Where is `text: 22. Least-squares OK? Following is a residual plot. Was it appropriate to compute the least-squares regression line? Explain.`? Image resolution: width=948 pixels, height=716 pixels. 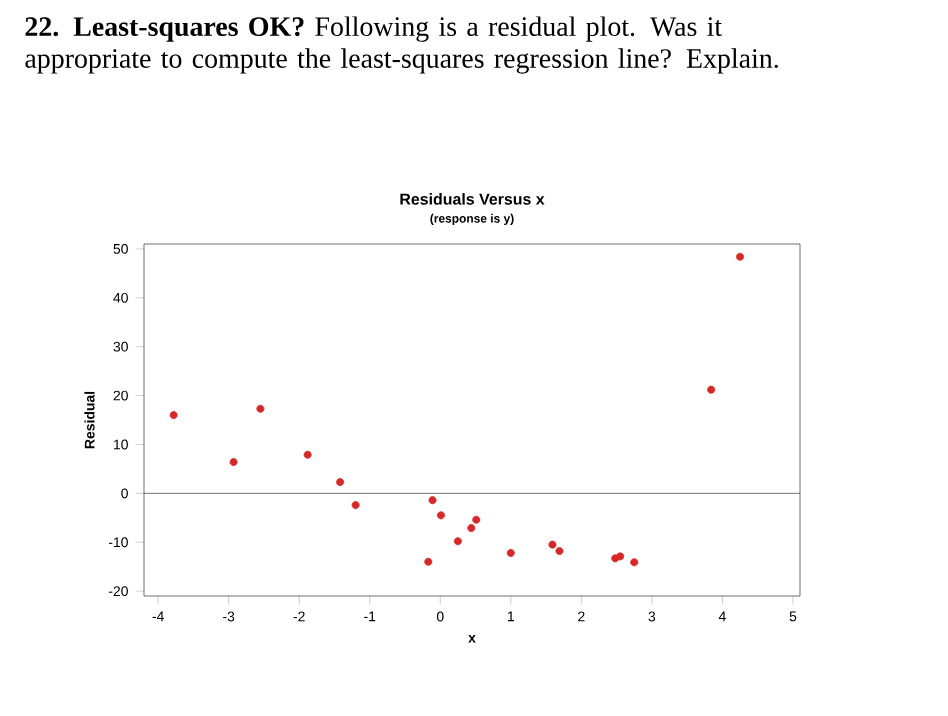
text: 22. Least-squares OK? Following is a residual plot. Was it appropriate to compute the least-squares regression line? Explain. is located at coordinates (401, 45).